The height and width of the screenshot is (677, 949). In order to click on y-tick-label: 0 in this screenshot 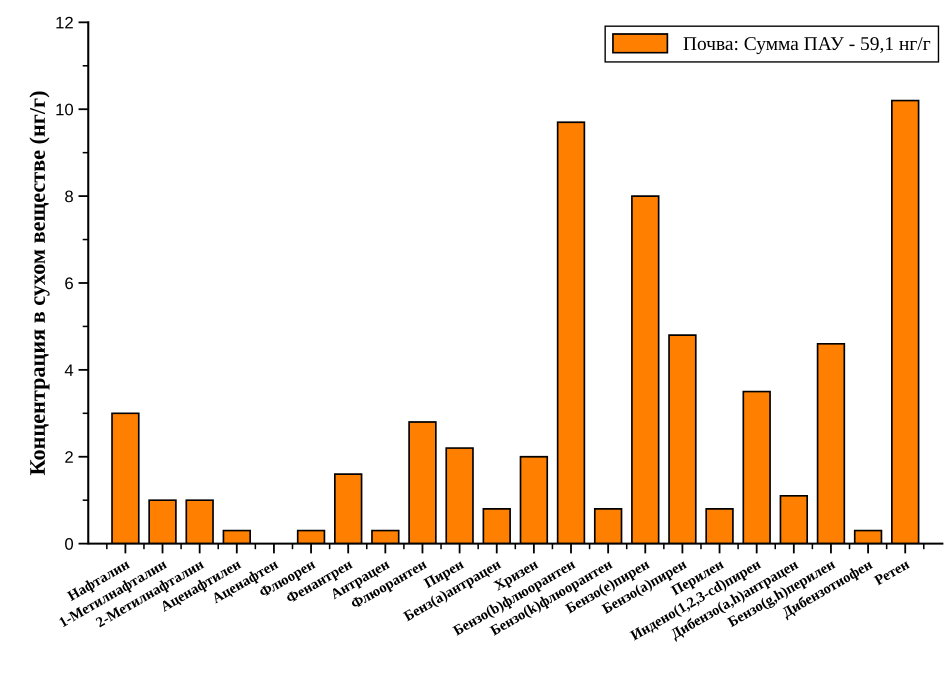, I will do `click(69, 544)`.